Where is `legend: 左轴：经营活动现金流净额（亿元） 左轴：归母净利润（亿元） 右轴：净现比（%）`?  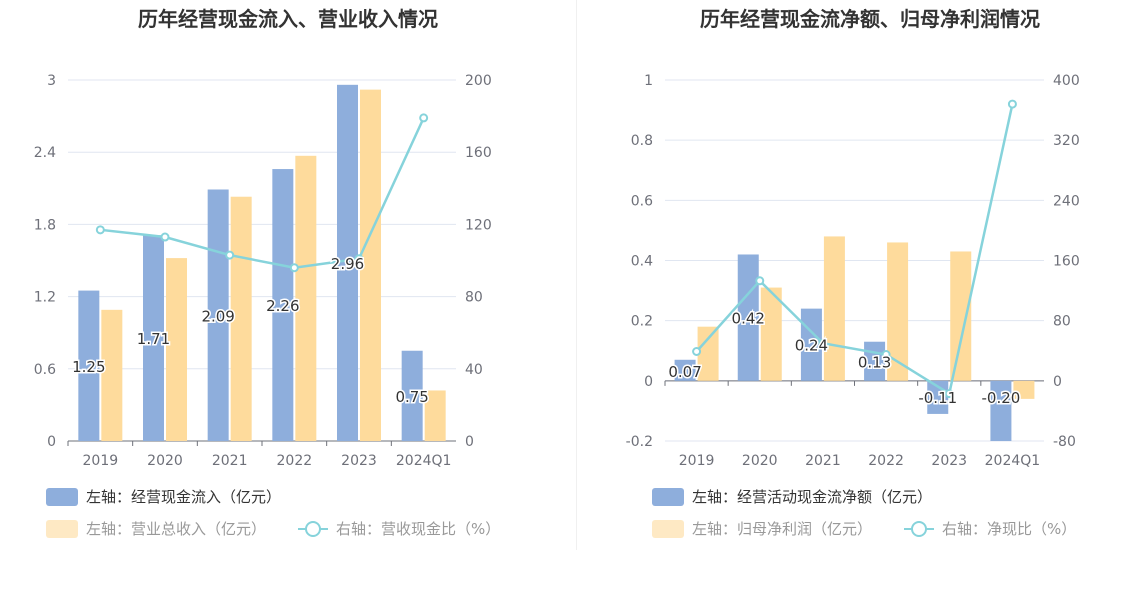
legend: 左轴：经营活动现金流净额（亿元） 左轴：归母净利润（亿元） 右轴：净现比（%） is located at coordinates (864, 513).